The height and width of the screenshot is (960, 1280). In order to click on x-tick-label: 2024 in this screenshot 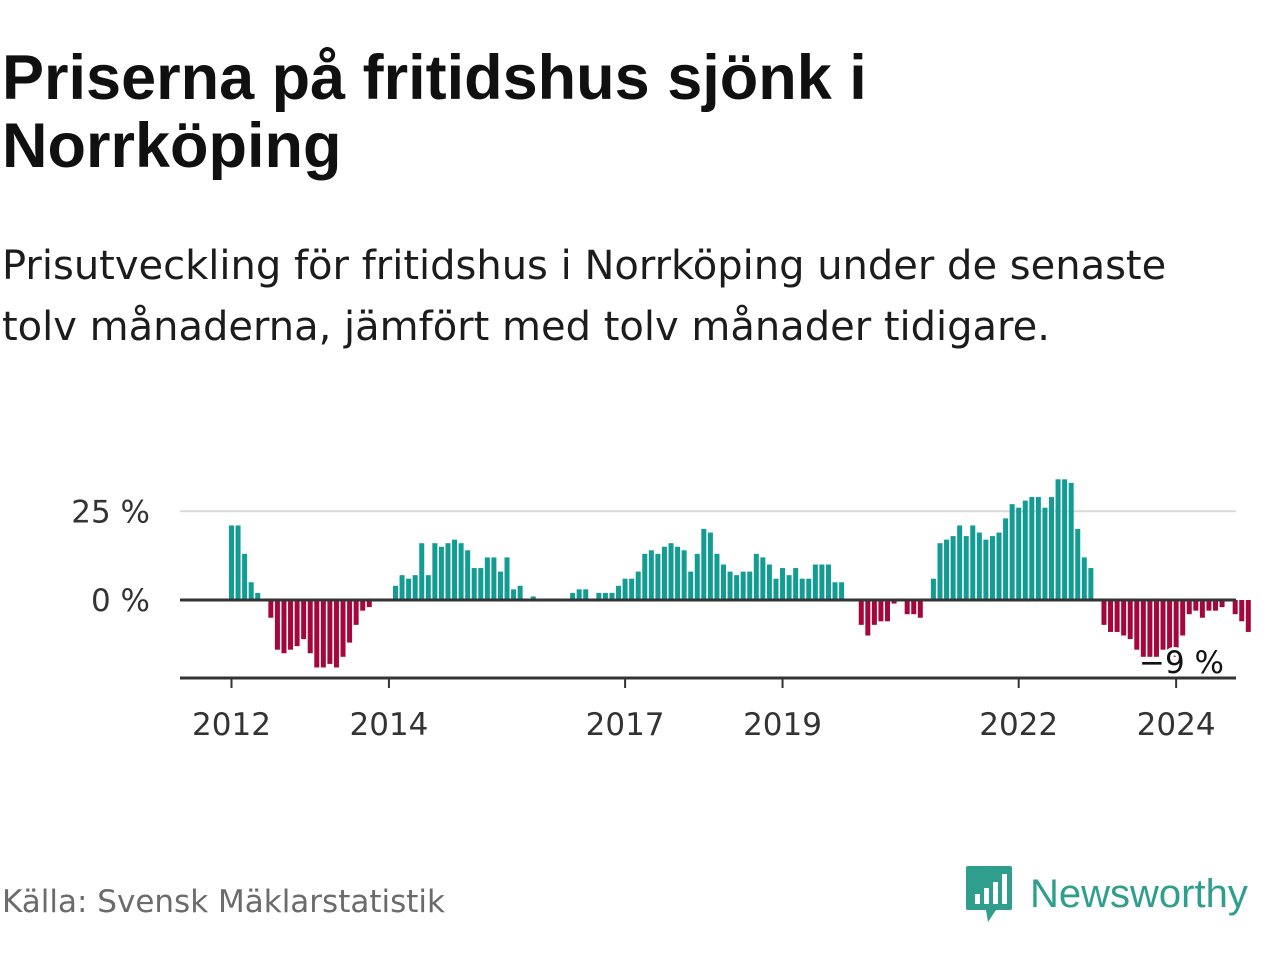, I will do `click(1176, 725)`.